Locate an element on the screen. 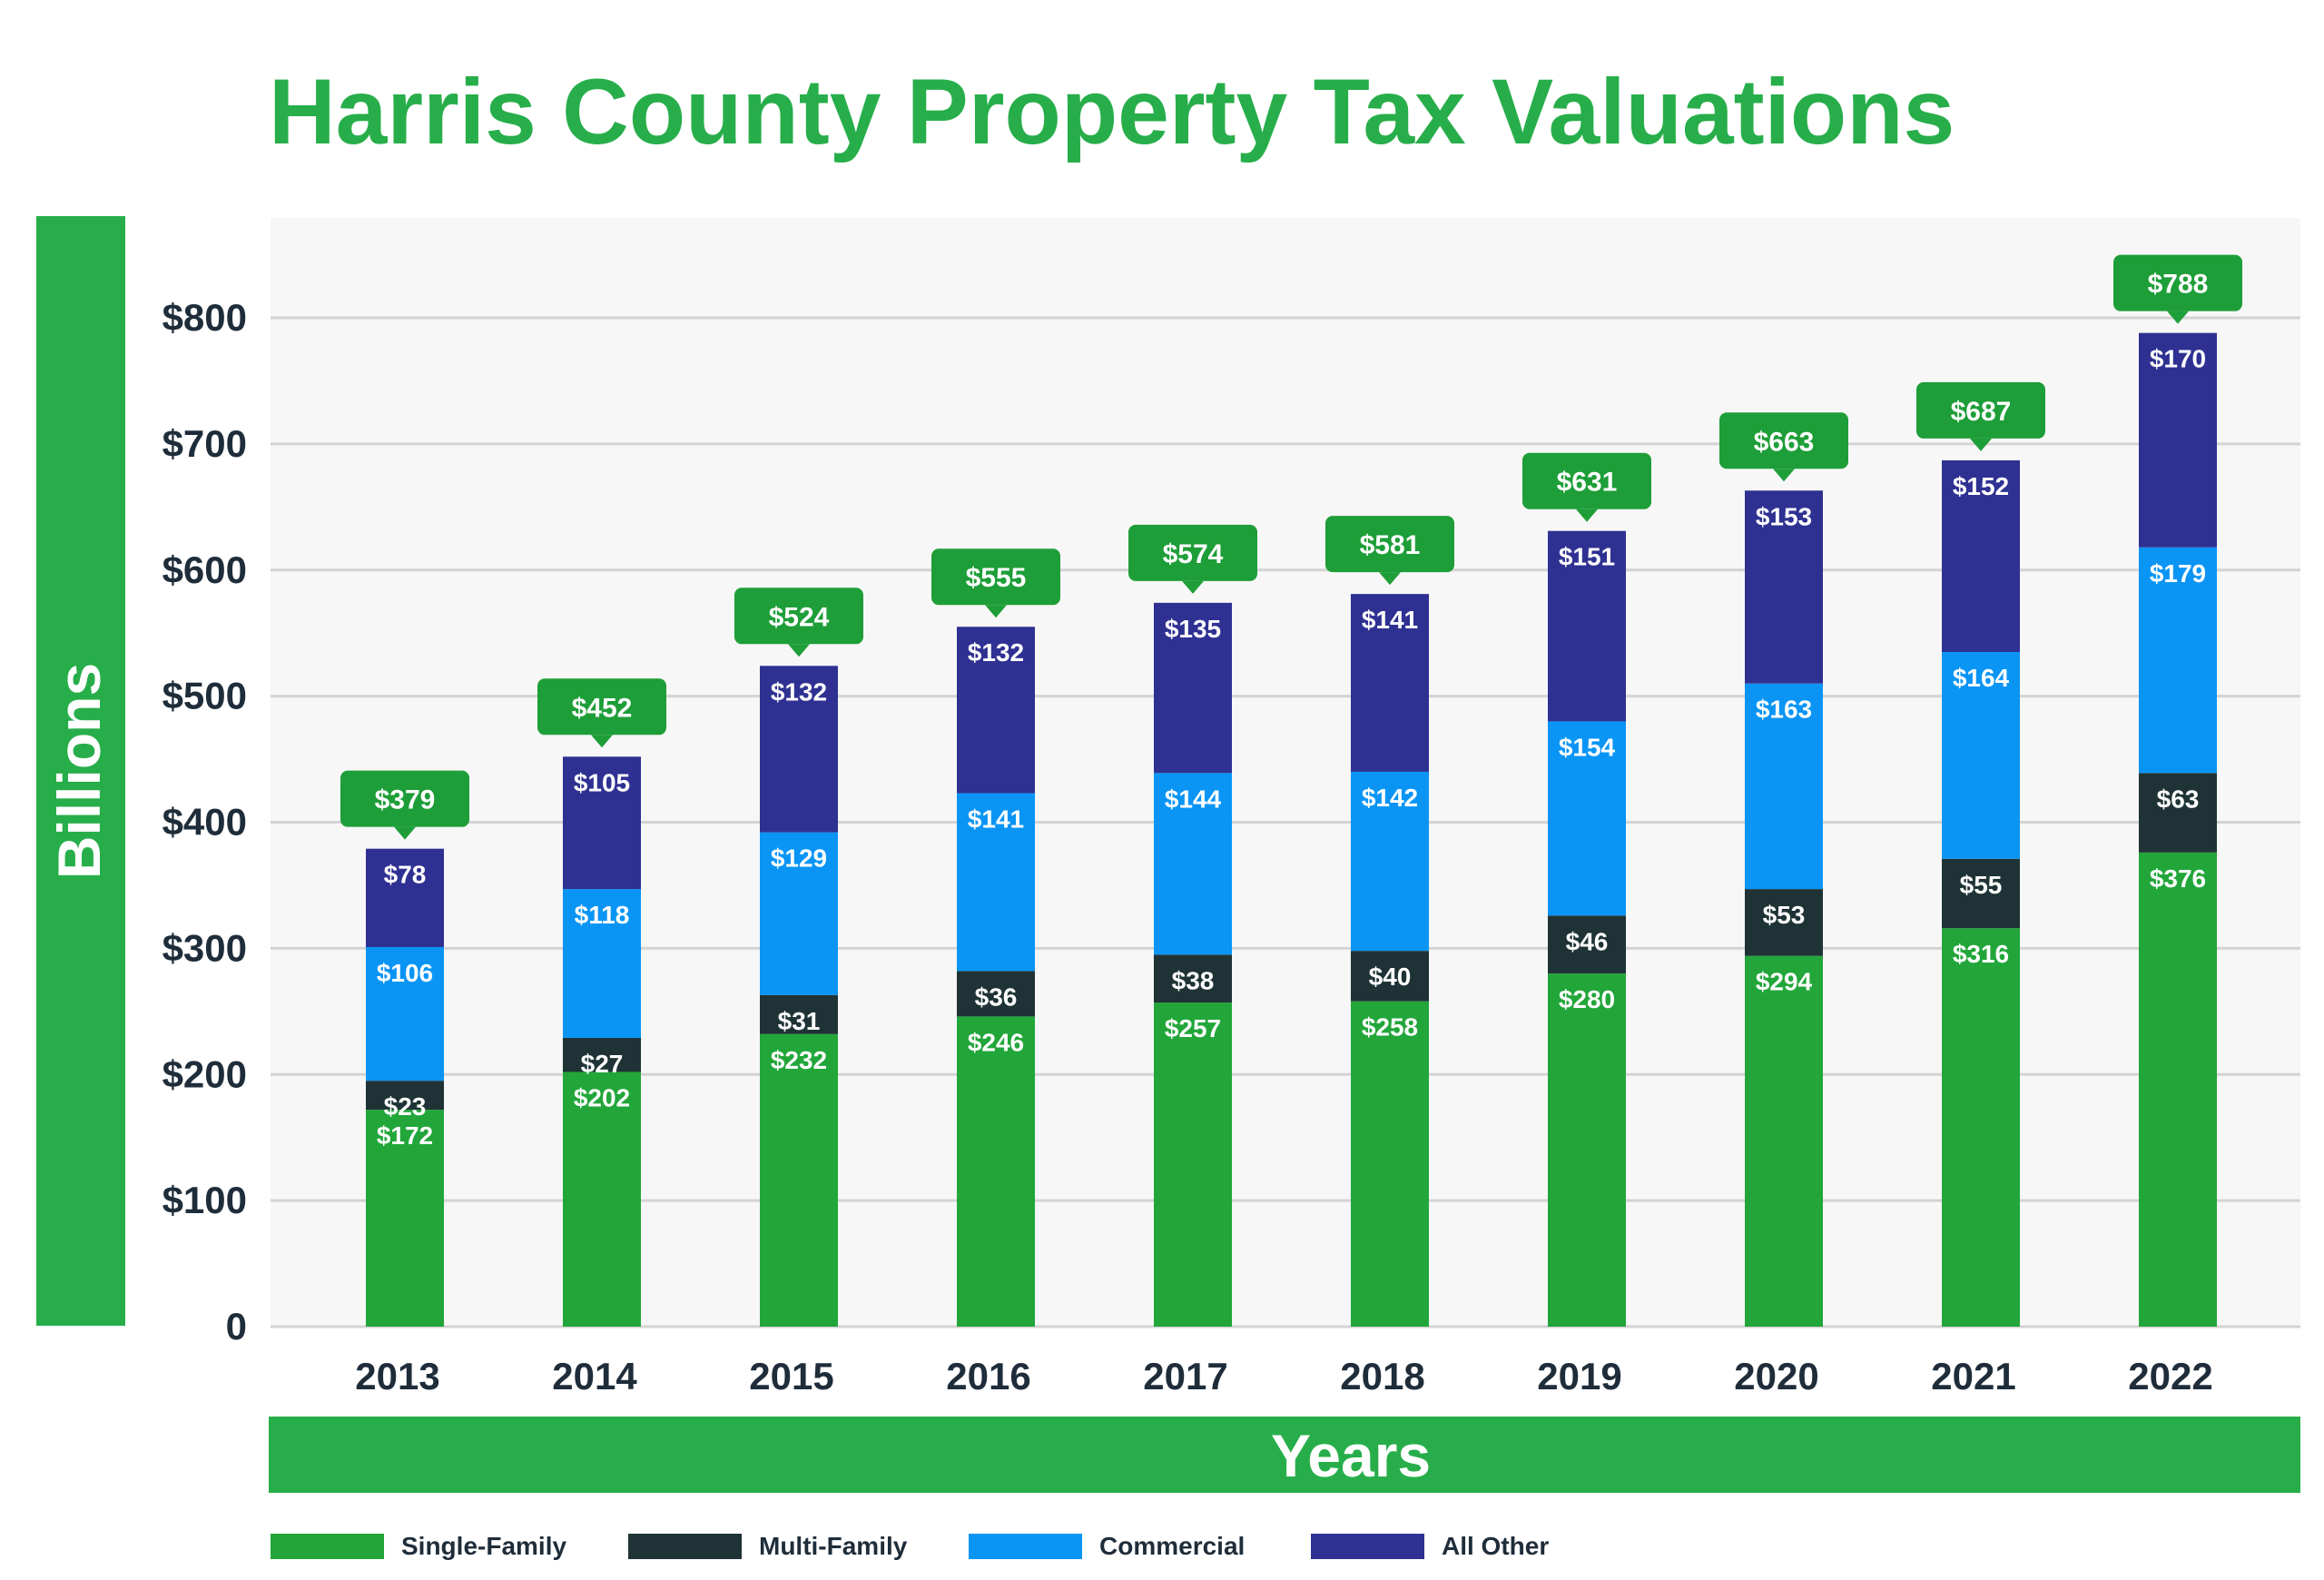 This screenshot has width=2324, height=1580. data-label: $376 is located at coordinates (2178, 879).